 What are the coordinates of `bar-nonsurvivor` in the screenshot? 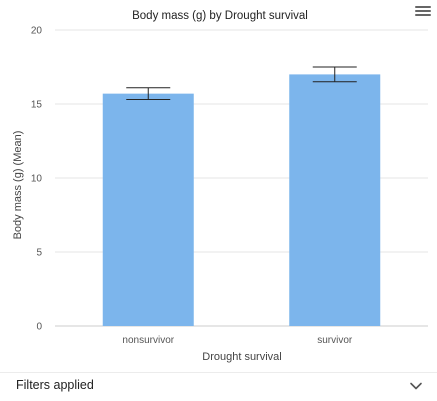 It's located at (148, 210).